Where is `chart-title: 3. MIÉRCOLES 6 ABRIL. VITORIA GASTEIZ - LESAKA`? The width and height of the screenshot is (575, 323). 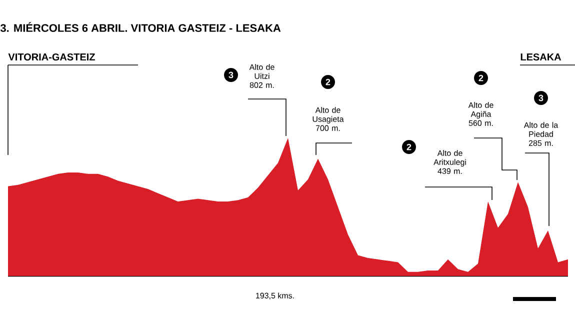
chart-title: 3. MIÉRCOLES 6 ABRIL. VITORIA GASTEIZ - LESAKA is located at coordinates (140, 27).